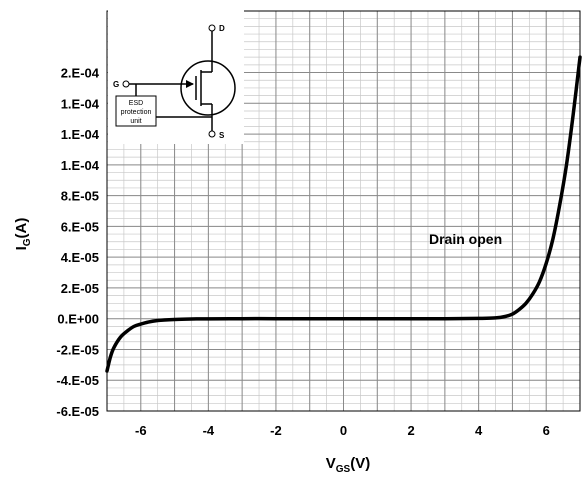  What do you see at coordinates (80, 196) in the screenshot?
I see `y-tick-label: 8.E-05` at bounding box center [80, 196].